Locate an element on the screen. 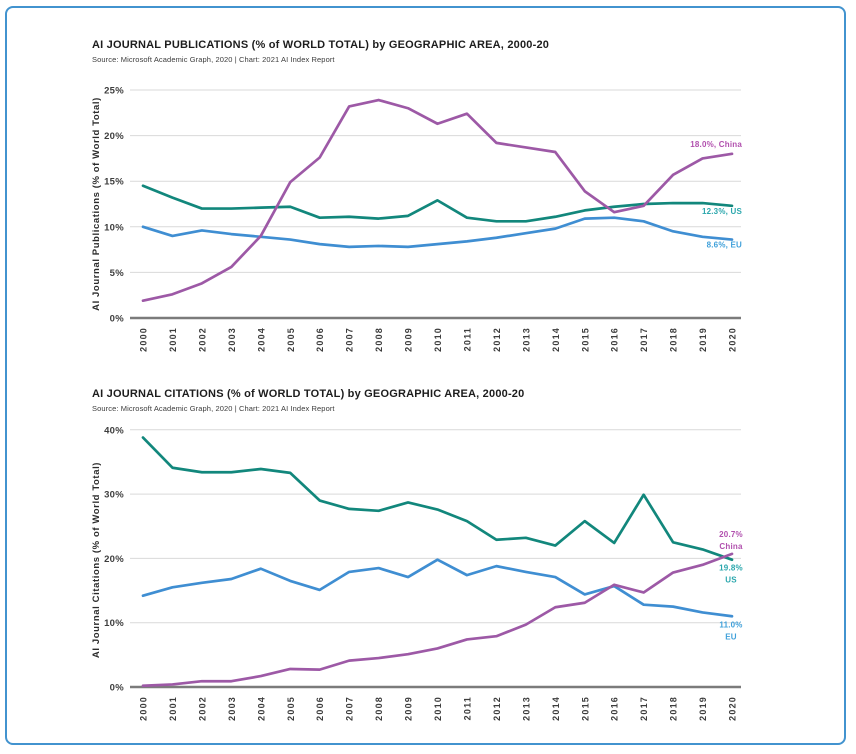 This screenshot has height=754, width=856. y-axis-title: AI Journal Citations (% of World Total) is located at coordinates (96, 560).